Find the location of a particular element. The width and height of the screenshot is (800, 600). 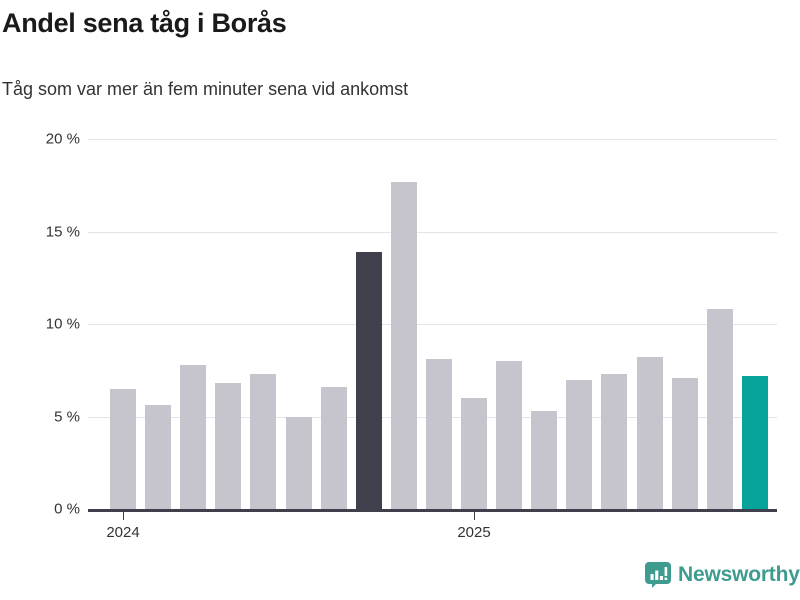

x-axis-tick-label: 2025 is located at coordinates (474, 532).